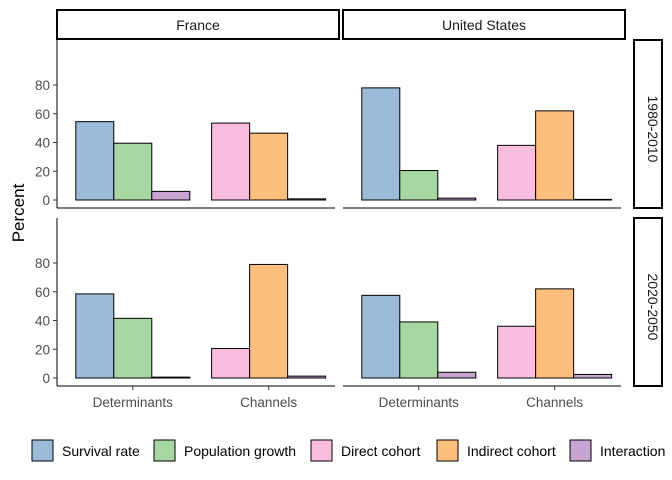 This screenshot has width=672, height=480. I want to click on legend-item-survival-rate: Survival rate, so click(85, 450).